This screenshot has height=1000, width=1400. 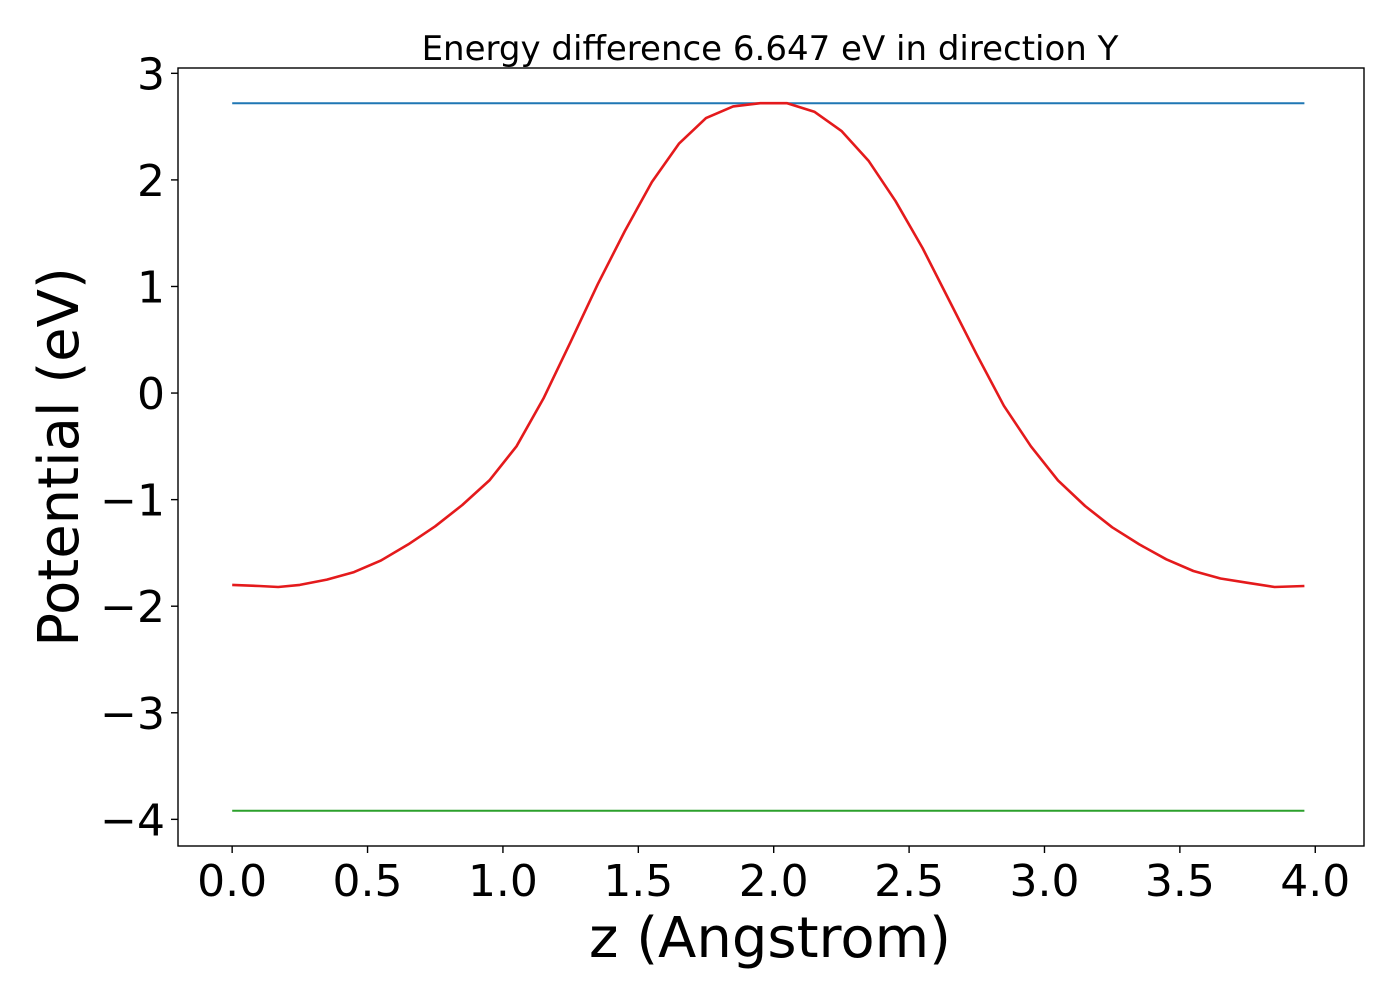 I want to click on x-tick-label: 2.0, so click(x=774, y=881).